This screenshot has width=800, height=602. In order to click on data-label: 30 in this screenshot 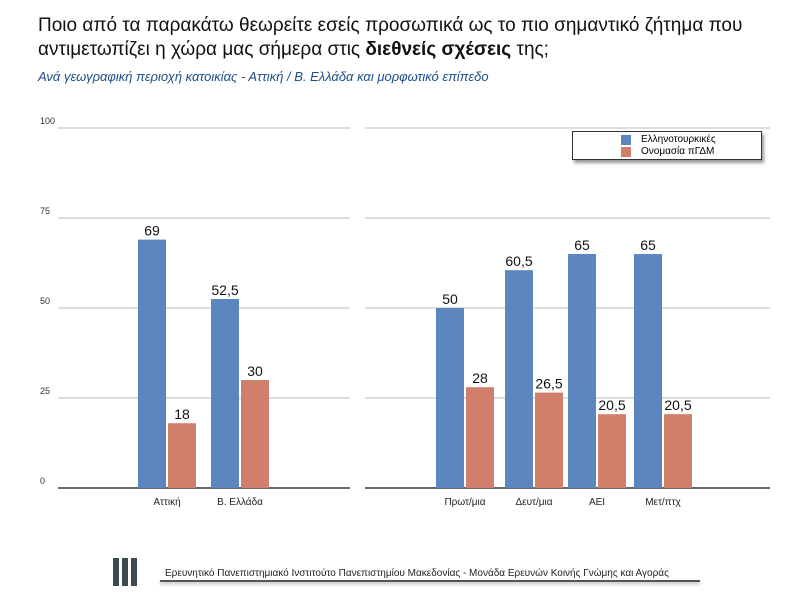, I will do `click(255, 371)`.